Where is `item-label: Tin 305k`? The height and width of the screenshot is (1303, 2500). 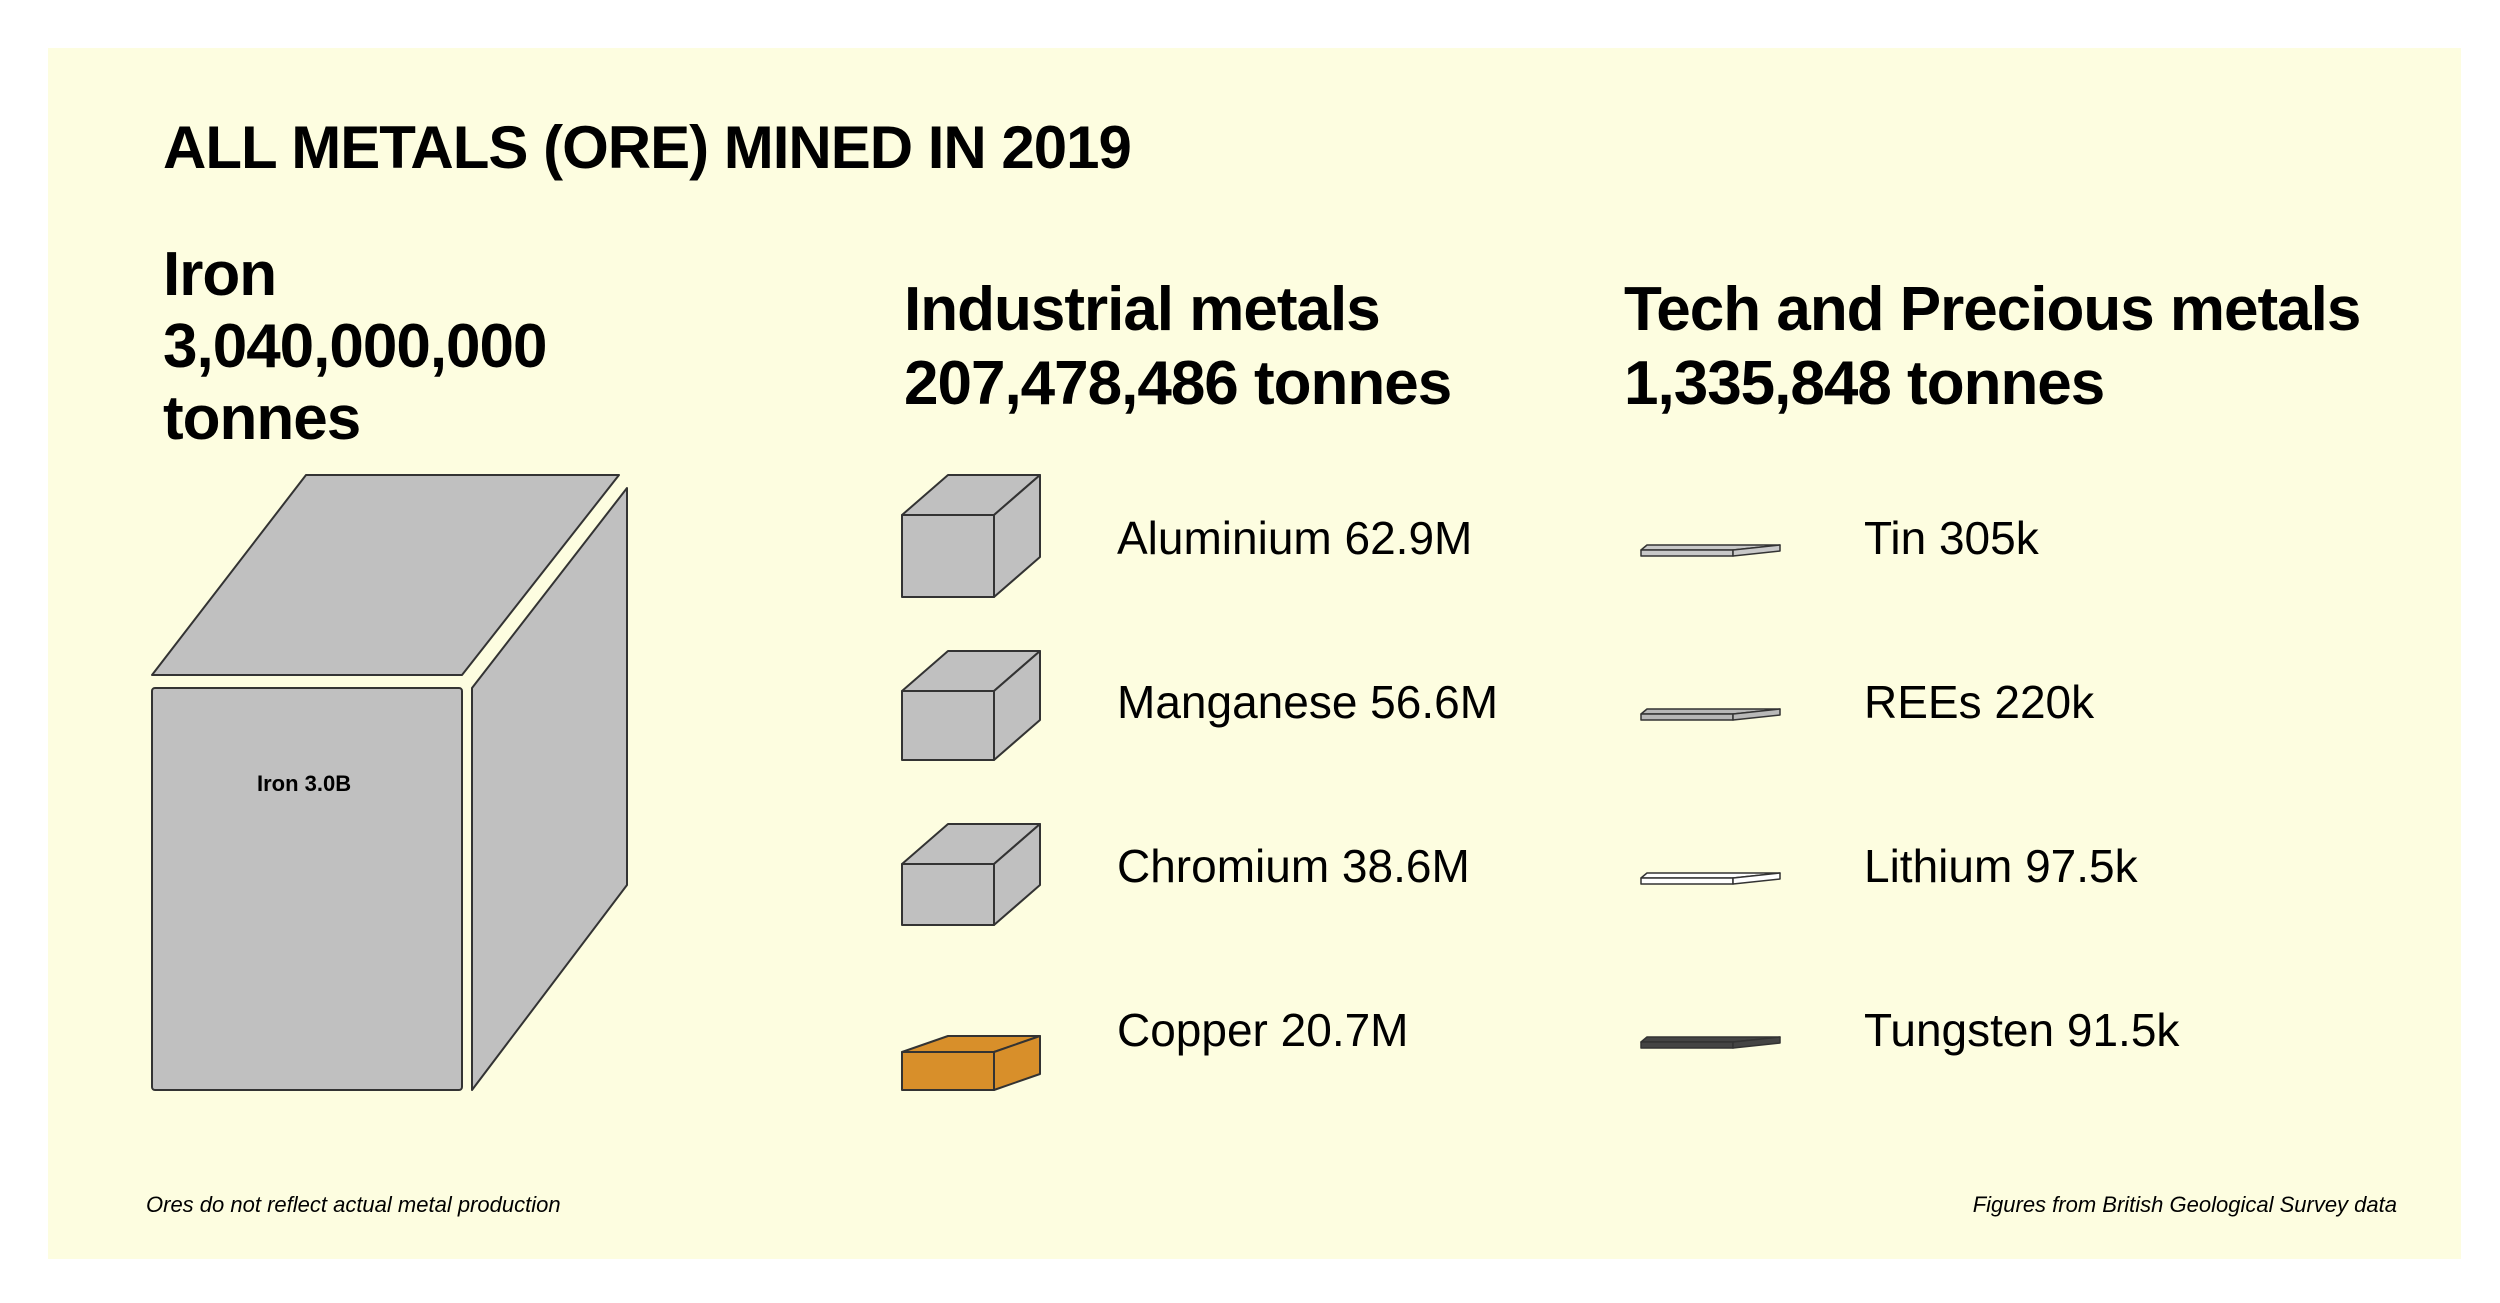 item-label: Tin 305k is located at coordinates (1951, 538).